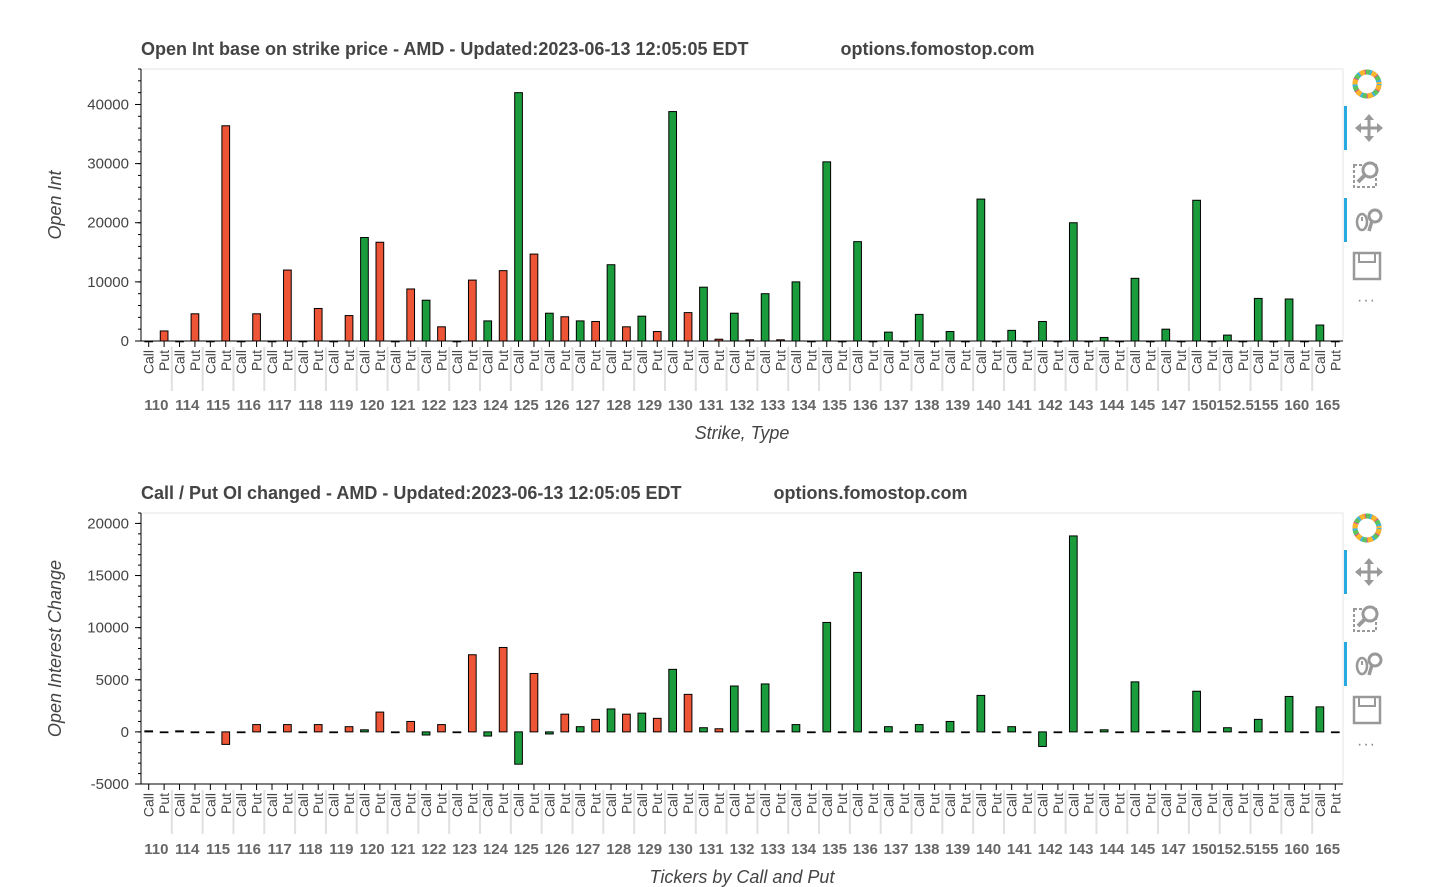 The image size is (1443, 887). I want to click on x-category-label: 141, so click(1019, 849).